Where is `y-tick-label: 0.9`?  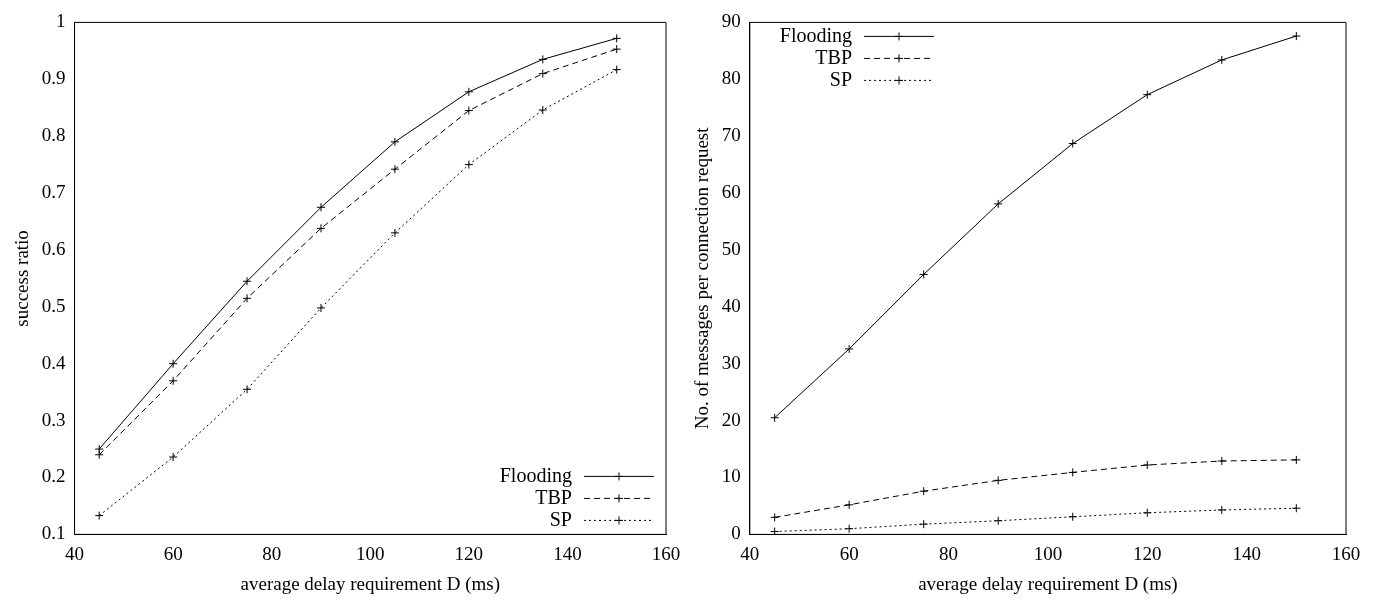
y-tick-label: 0.9 is located at coordinates (53, 78).